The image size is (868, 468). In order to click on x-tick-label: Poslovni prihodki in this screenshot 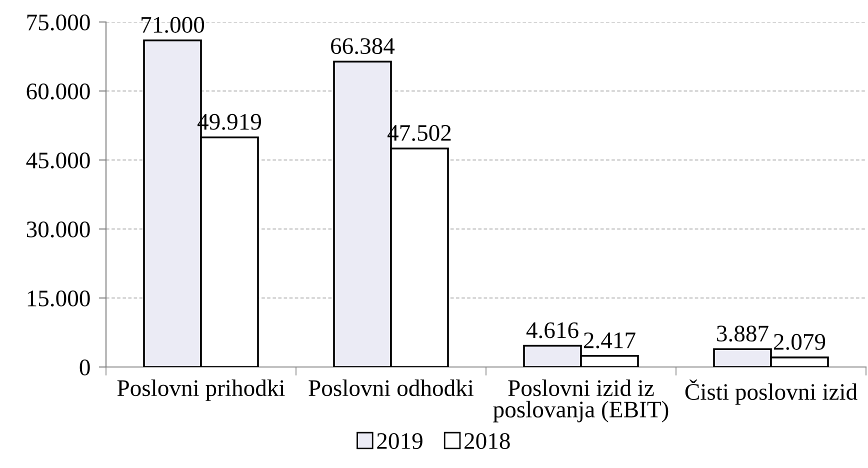, I will do `click(201, 390)`.